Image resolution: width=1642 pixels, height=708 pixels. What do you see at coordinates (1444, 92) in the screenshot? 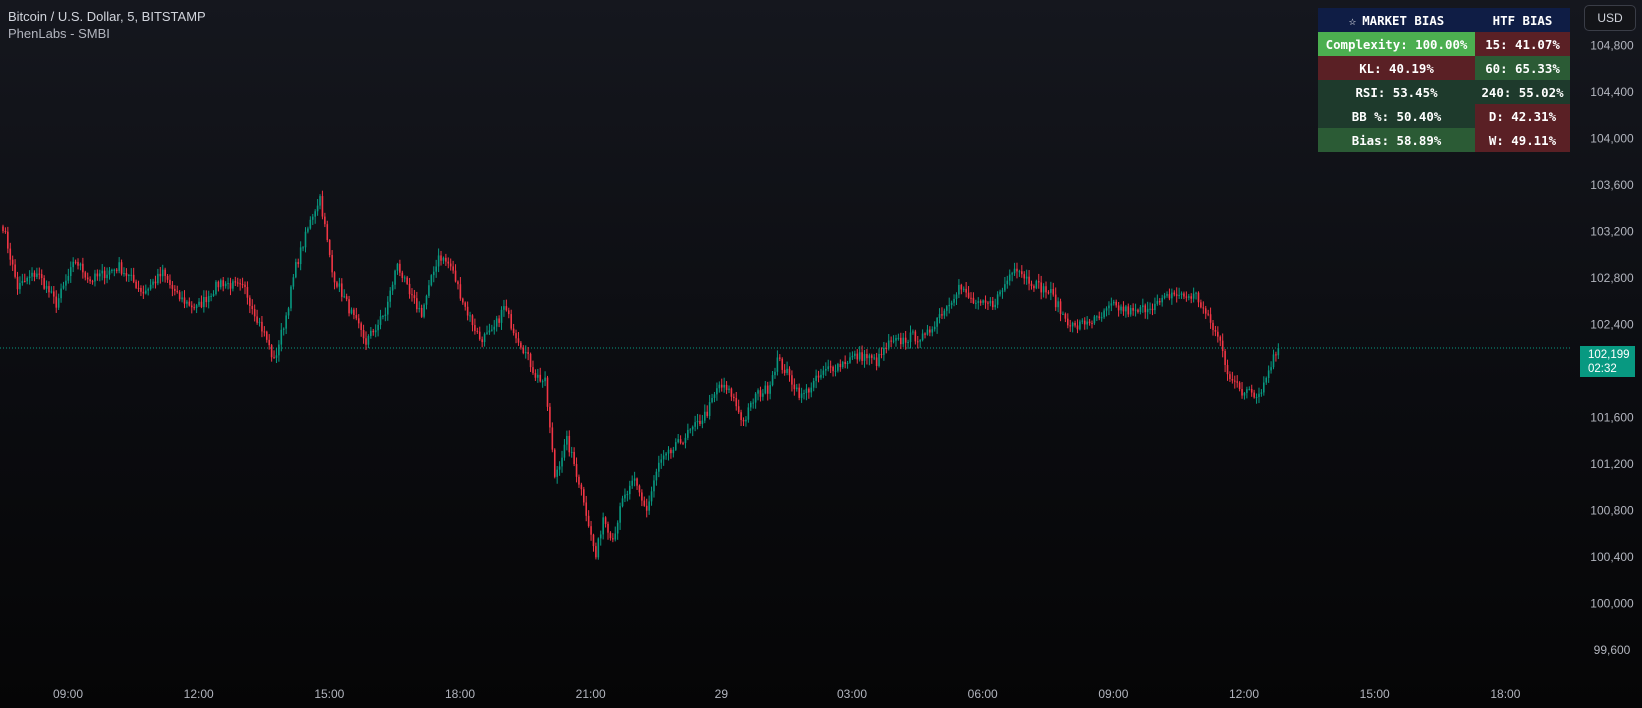
I see `bias-table-row: RSI: 53.45% 240: 55.02%` at bounding box center [1444, 92].